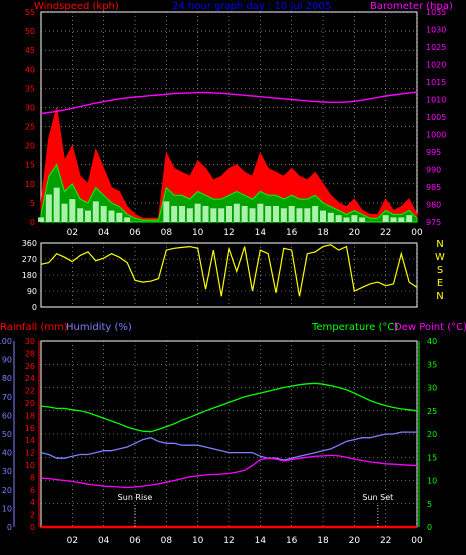  I want to click on humidity-tick-label: 100, so click(6, 341).